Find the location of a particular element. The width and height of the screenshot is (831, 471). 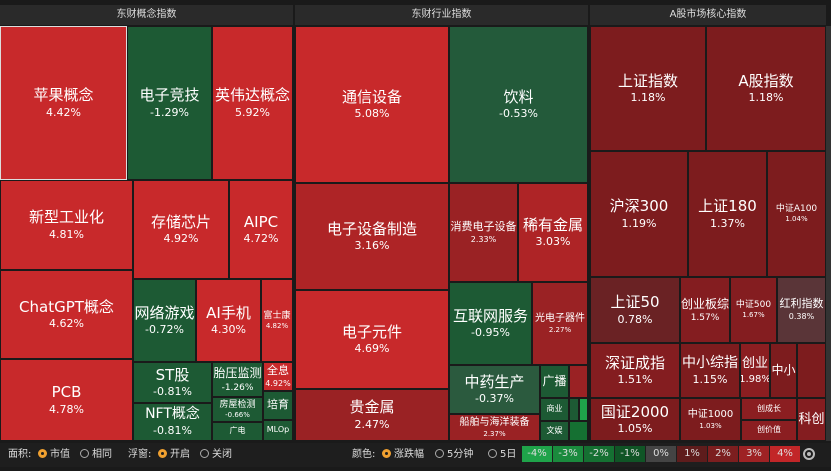

tile: PCB 4.78% is located at coordinates (66, 400).